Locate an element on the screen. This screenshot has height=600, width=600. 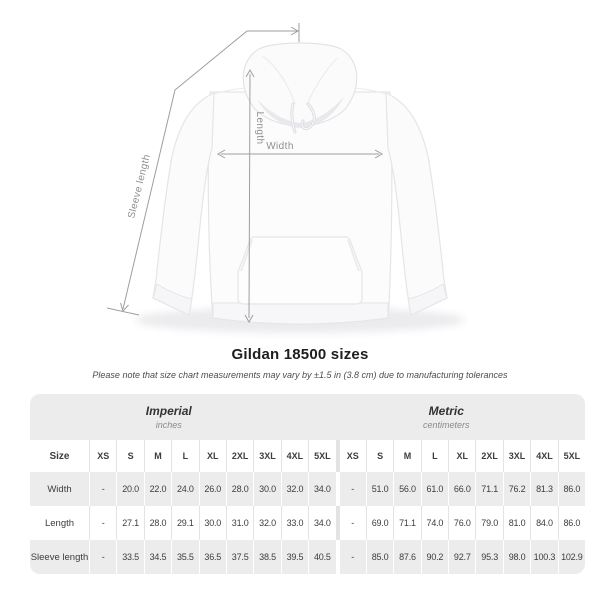
hoodie-left-cuff is located at coordinates (172, 299).